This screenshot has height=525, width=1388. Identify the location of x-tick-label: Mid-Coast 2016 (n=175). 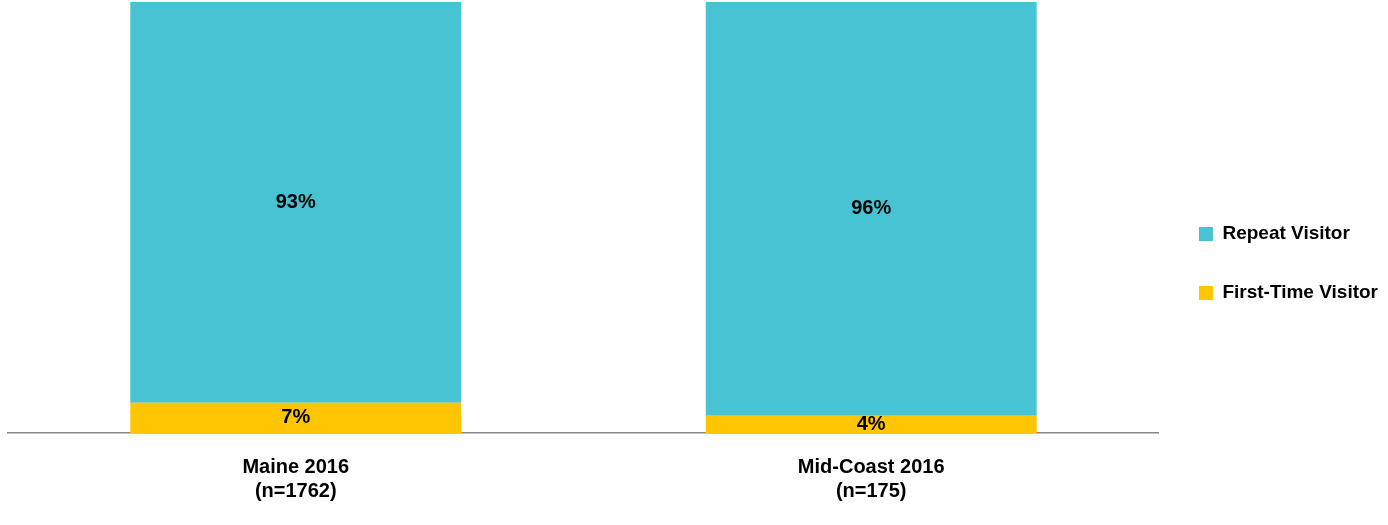
(871, 477).